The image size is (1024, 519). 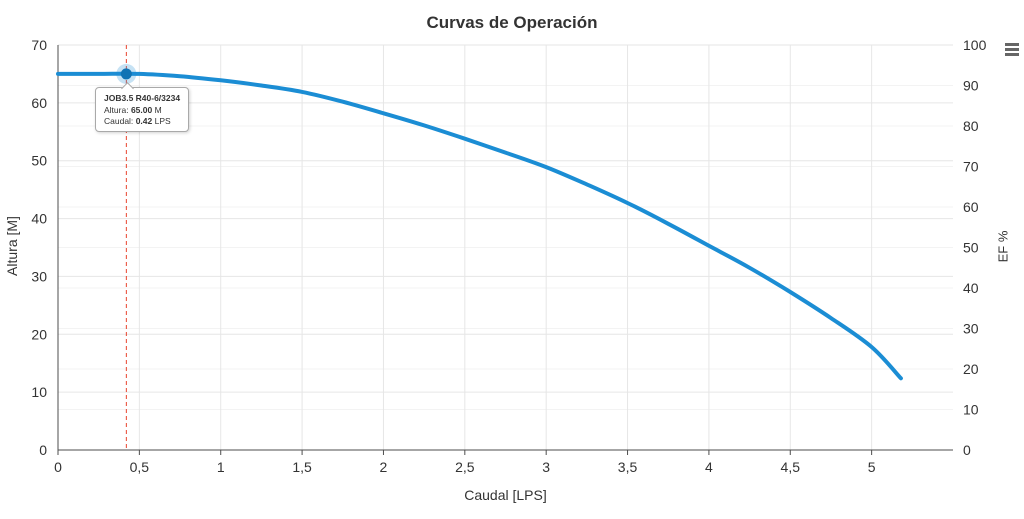 I want to click on svg-text: 90, so click(x=971, y=86).